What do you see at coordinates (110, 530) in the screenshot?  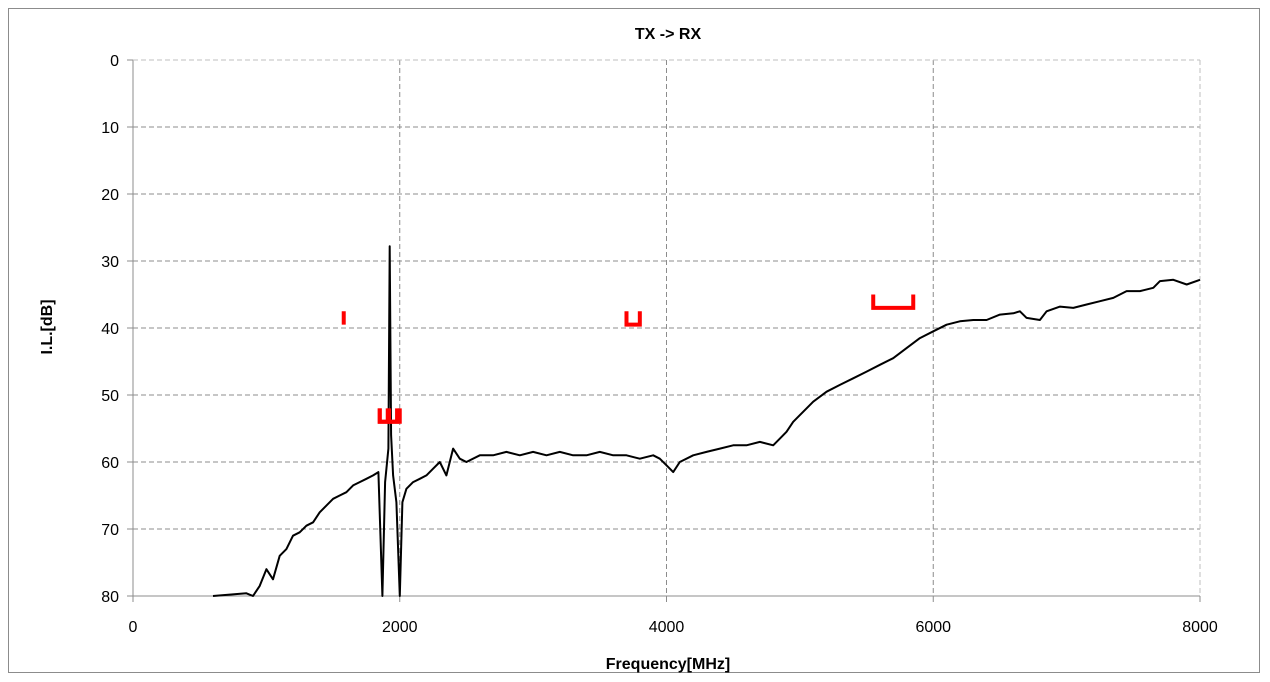 I see `y-tick-label: 70` at bounding box center [110, 530].